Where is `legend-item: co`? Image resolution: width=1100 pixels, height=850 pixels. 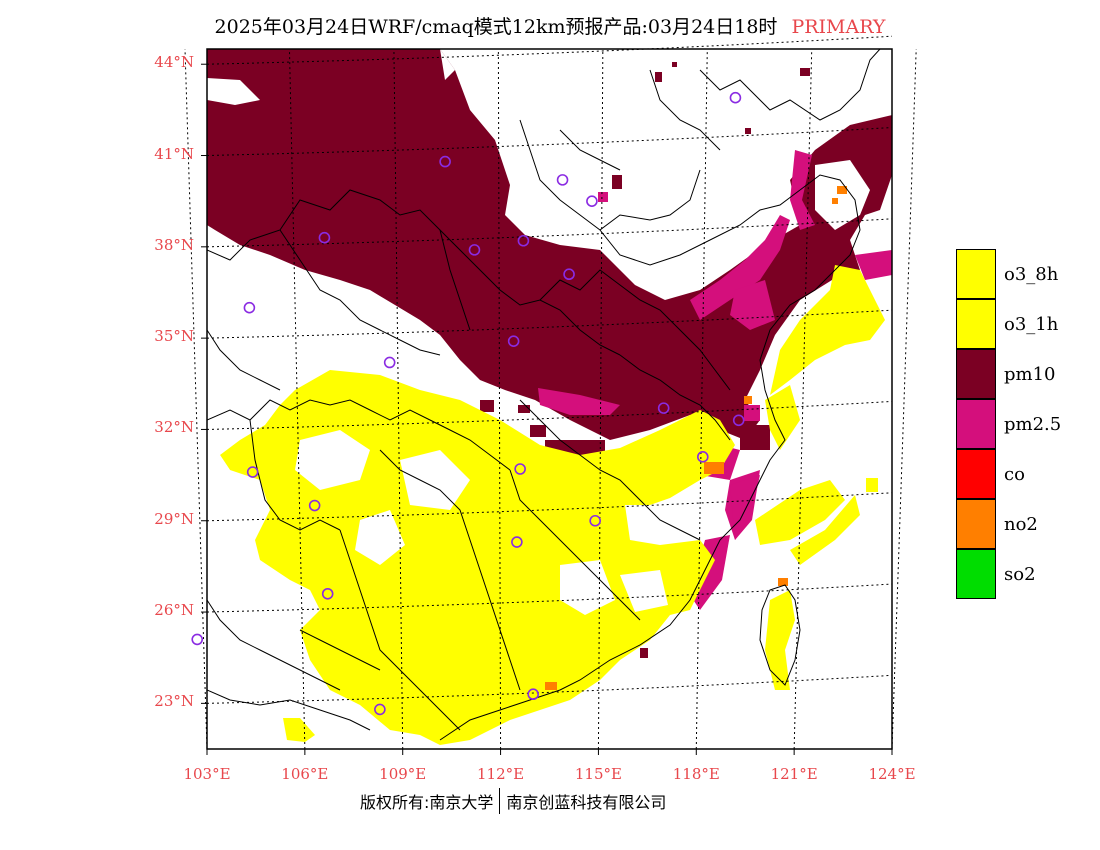
legend-item: co is located at coordinates (1008, 474).